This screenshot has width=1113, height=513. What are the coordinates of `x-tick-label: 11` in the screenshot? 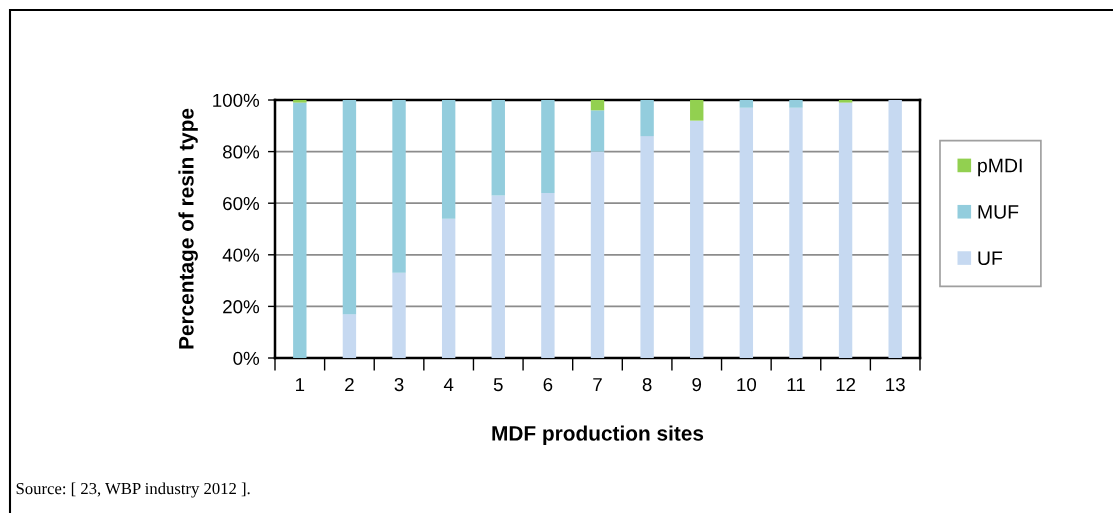 It's located at (796, 385).